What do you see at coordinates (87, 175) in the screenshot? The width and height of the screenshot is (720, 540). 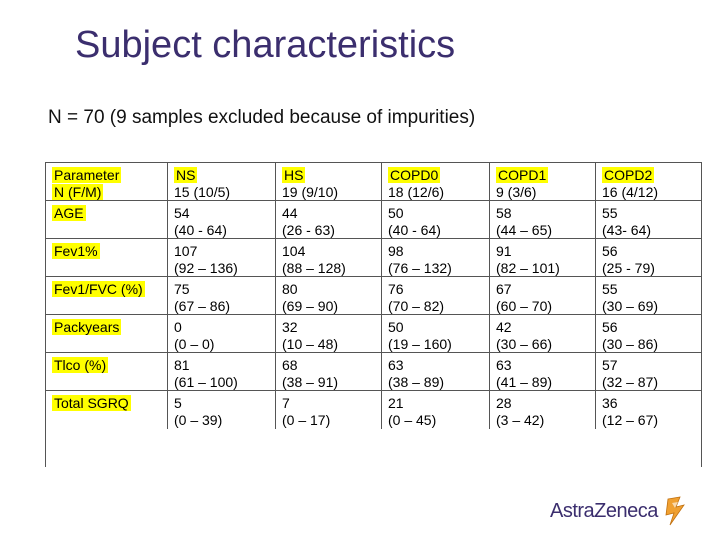 I see `header-label: Parameter` at bounding box center [87, 175].